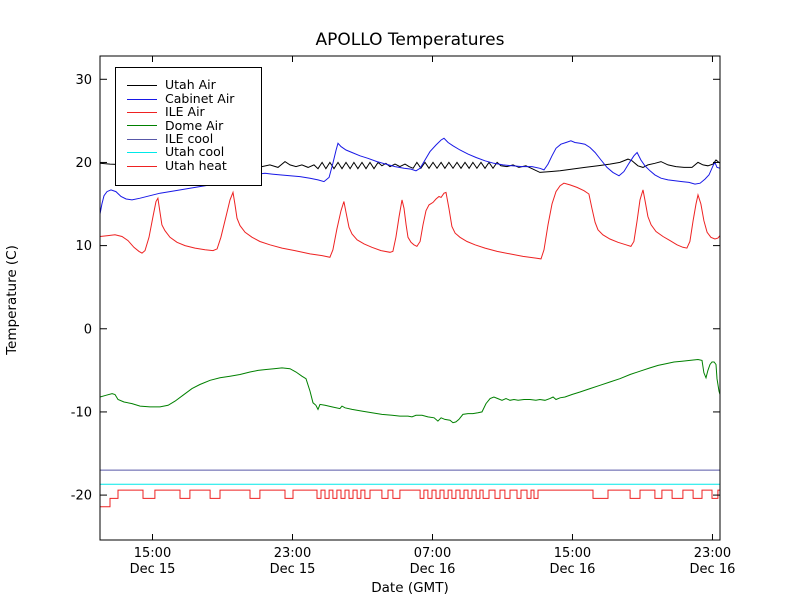 The width and height of the screenshot is (800, 600). Describe the element at coordinates (195, 152) in the screenshot. I see `legend-item-label: Utah cool` at that location.